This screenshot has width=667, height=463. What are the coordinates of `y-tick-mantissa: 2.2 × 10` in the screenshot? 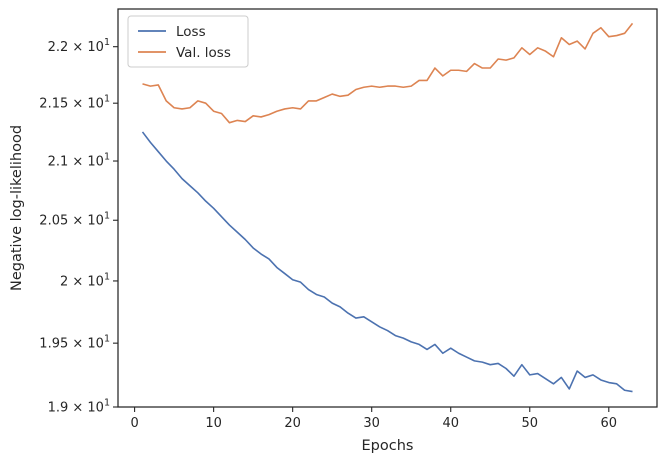 It's located at (76, 47).